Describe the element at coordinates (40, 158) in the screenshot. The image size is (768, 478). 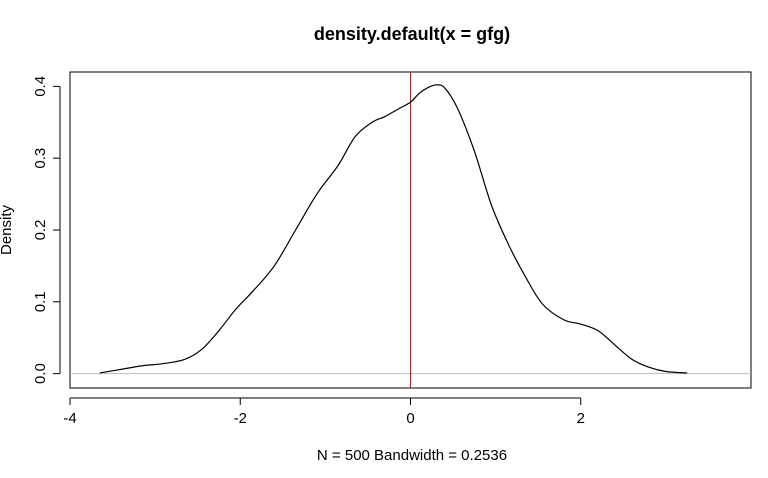
I see `y-tick-label: 0.3` at that location.